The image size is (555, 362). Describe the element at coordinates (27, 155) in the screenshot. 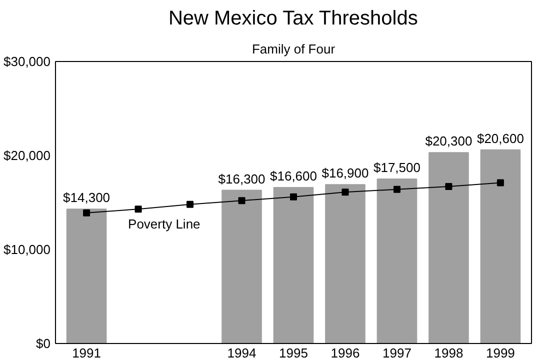

I see `y-tick-label: $20,000` at that location.